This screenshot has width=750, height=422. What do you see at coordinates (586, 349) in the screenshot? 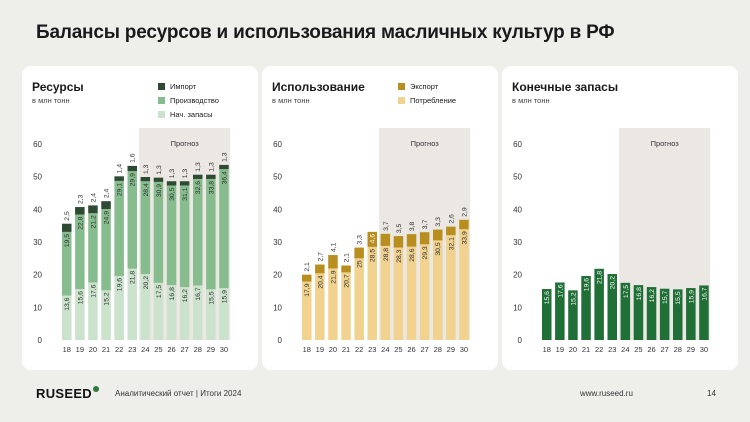
I see `x-tick-label: 21` at bounding box center [586, 349].